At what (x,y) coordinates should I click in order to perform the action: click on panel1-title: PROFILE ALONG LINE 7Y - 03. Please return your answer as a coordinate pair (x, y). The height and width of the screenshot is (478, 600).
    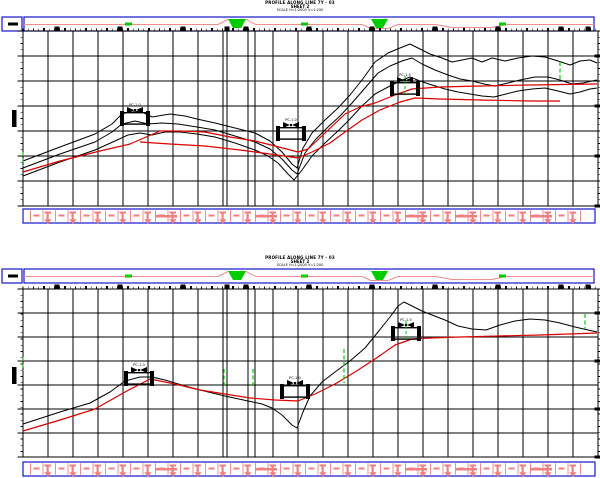
    Looking at the image, I should click on (300, 2).